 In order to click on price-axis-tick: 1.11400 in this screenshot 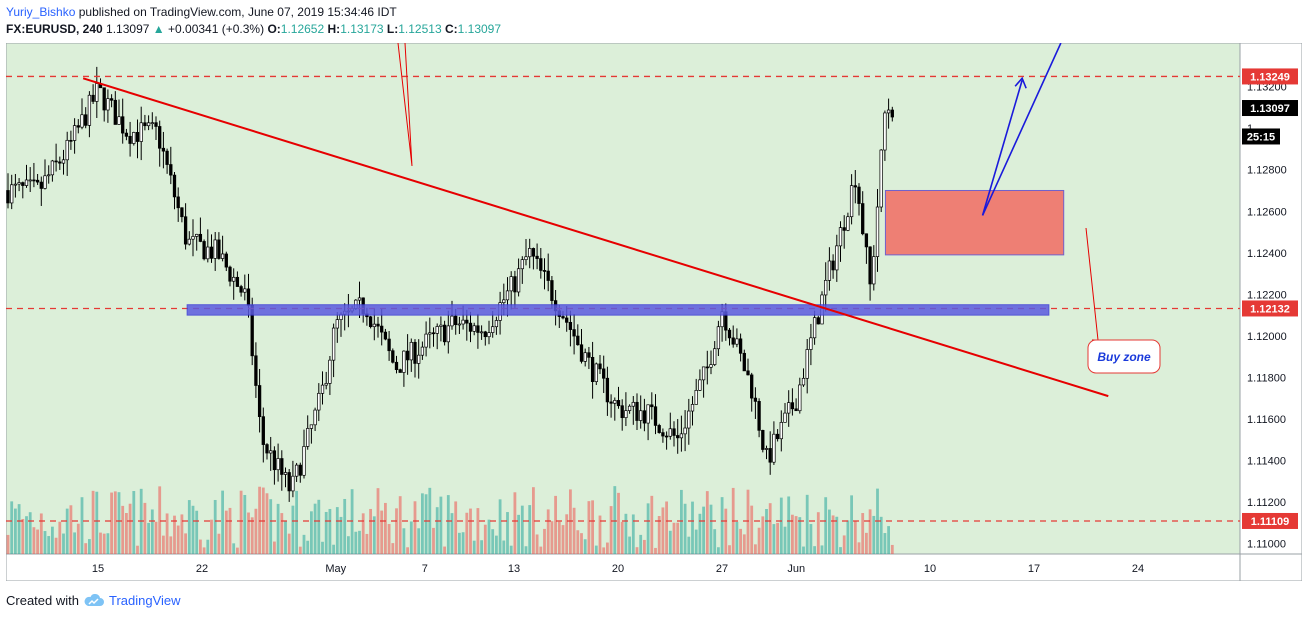, I will do `click(1266, 462)`.